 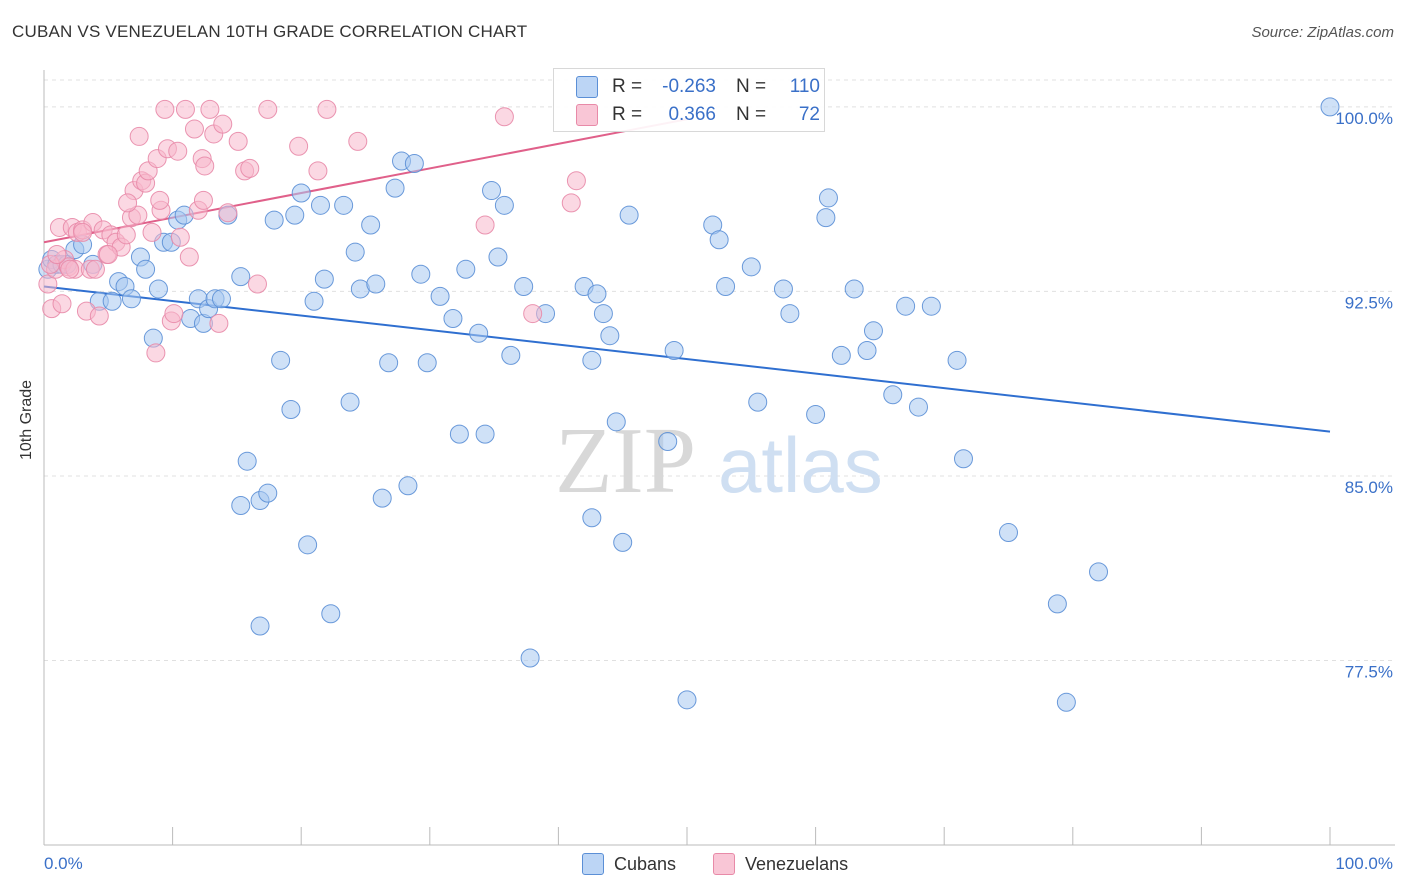 I want to click on venezuelans-swatch, so click(x=587, y=115).